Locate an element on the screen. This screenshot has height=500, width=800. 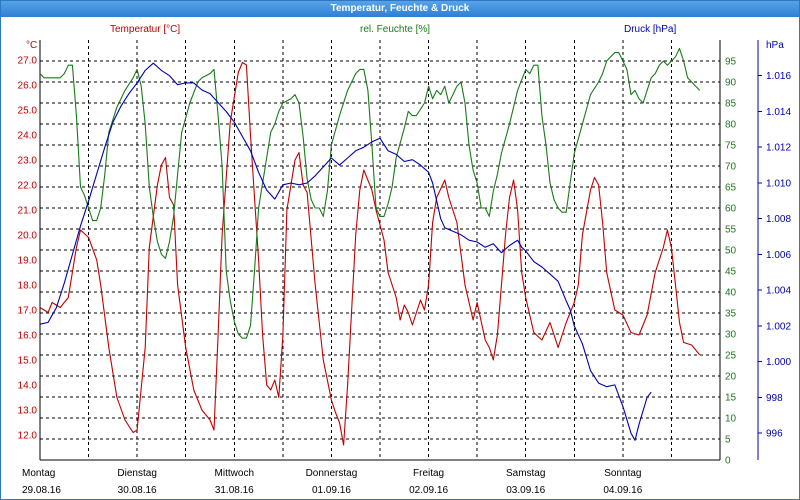
pressure-tick-label: 1.014 is located at coordinates (778, 112).